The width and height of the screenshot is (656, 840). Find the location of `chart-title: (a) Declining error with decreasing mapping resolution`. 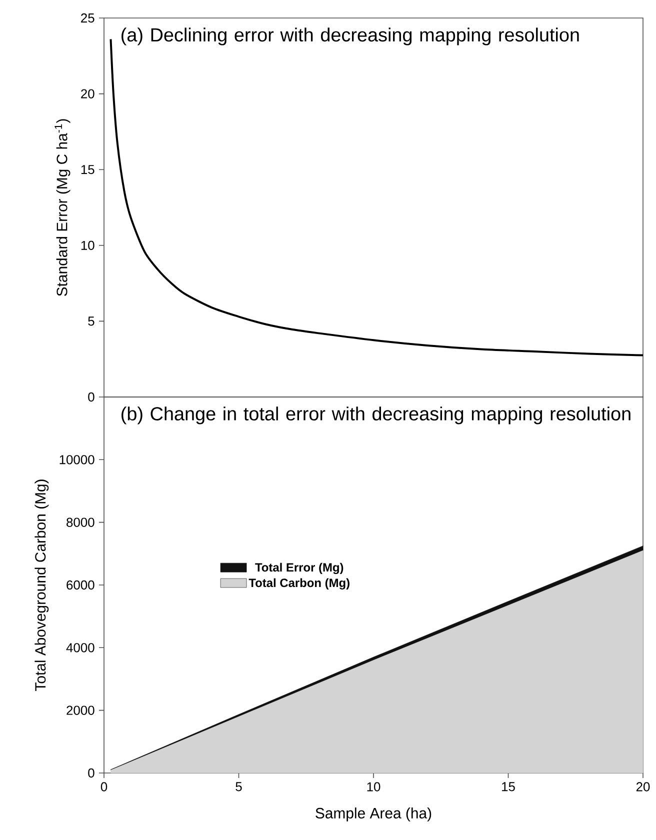

chart-title: (a) Declining error with decreasing mapping resolution is located at coordinates (350, 37).